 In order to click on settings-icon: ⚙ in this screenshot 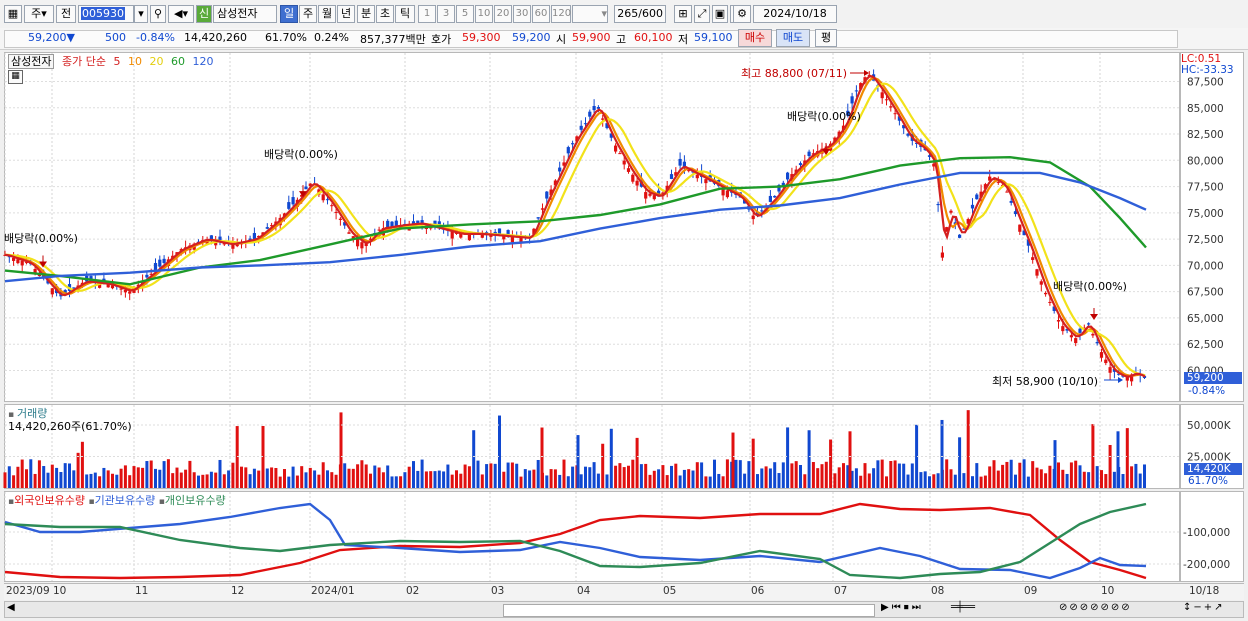, I will do `click(742, 14)`.